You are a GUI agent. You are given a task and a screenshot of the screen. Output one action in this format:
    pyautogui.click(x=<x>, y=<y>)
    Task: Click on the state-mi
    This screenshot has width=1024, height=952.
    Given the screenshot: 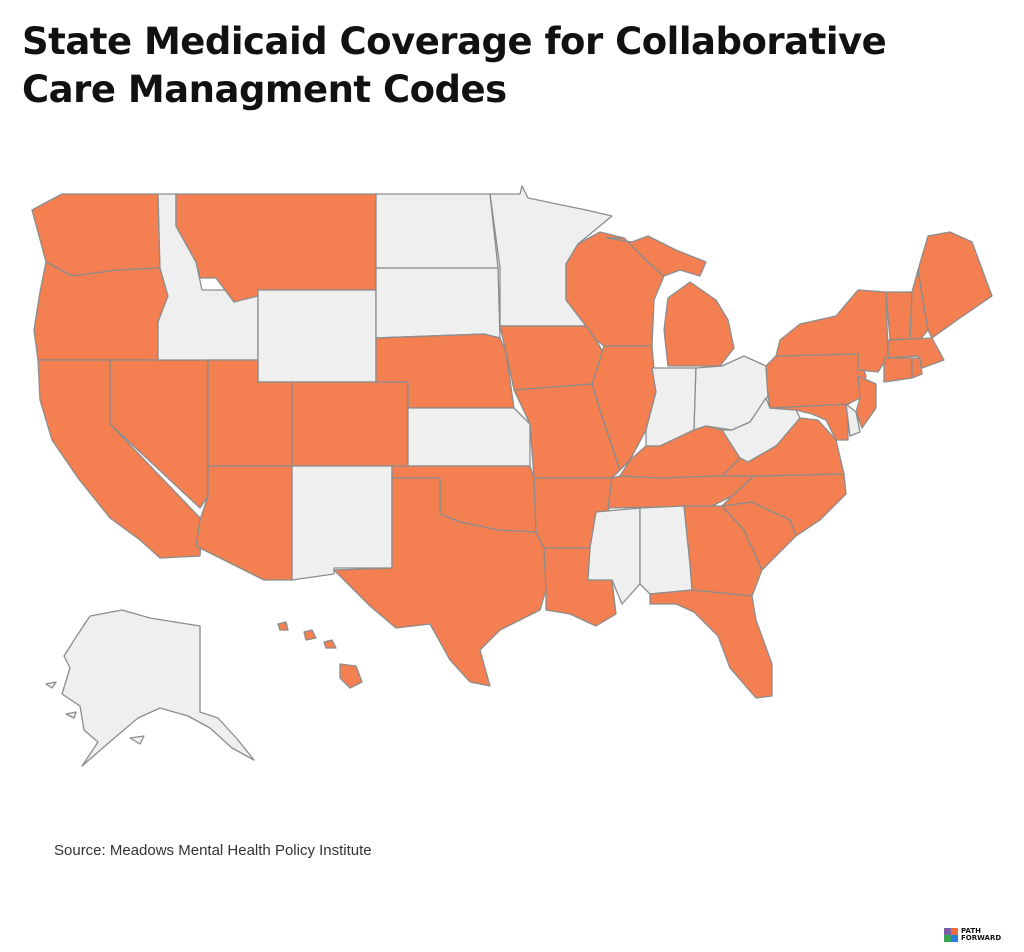 What is the action you would take?
    pyautogui.click(x=670, y=301)
    